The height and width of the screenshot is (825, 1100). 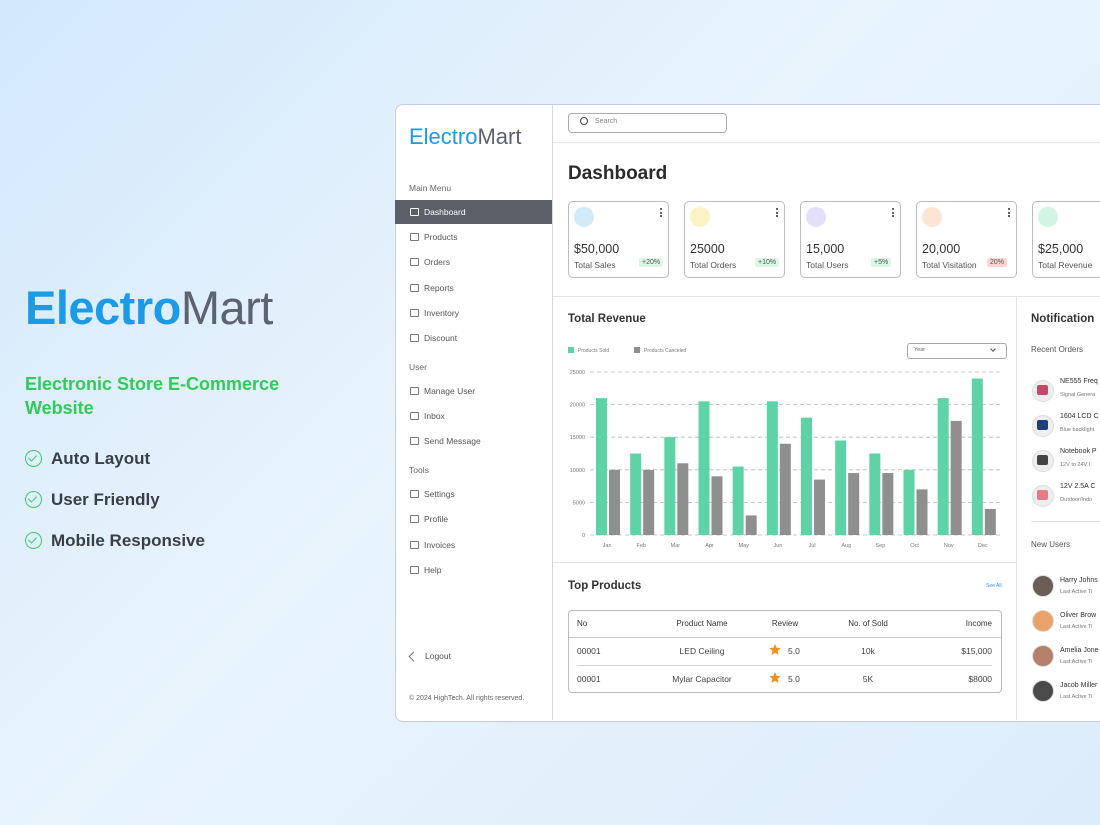 What do you see at coordinates (152, 396) in the screenshot?
I see `promo-subtitle: Electronic Store E-Commerce Website` at bounding box center [152, 396].